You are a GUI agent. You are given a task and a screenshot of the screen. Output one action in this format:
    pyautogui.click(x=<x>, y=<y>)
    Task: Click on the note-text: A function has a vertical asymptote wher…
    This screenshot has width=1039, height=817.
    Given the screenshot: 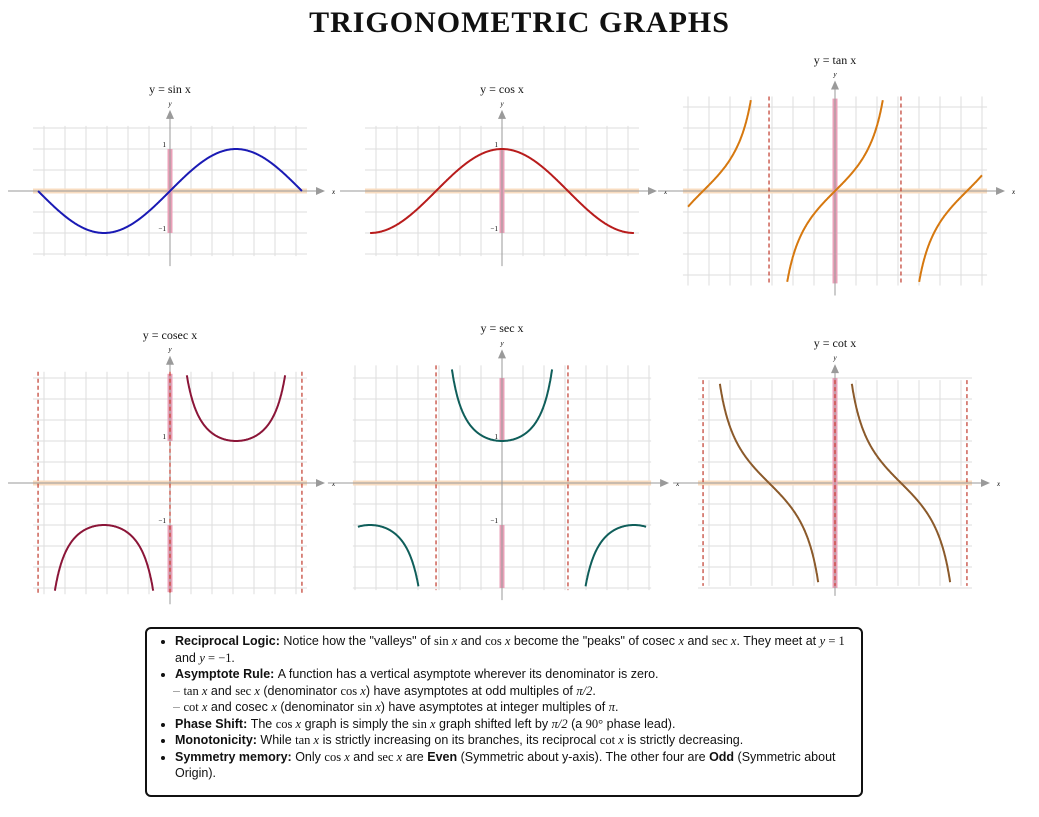 What is the action you would take?
    pyautogui.click(x=468, y=674)
    